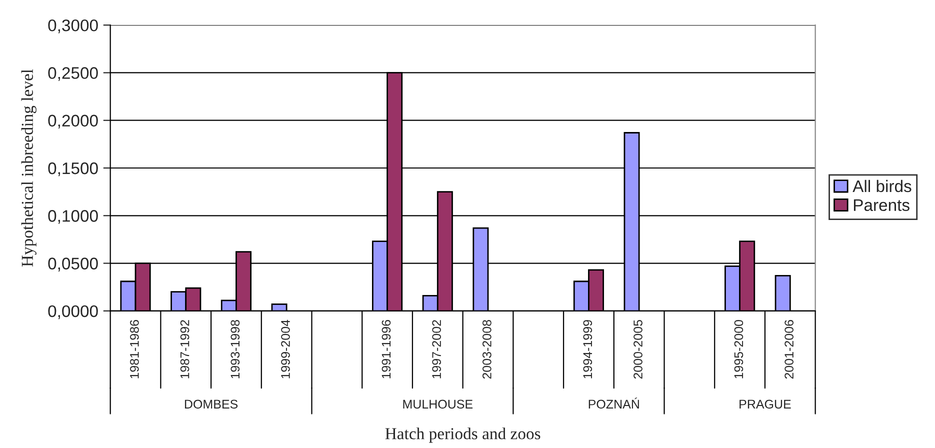 The height and width of the screenshot is (448, 935). What do you see at coordinates (462, 435) in the screenshot?
I see `x-axis-title: Hatch periods and zoos` at bounding box center [462, 435].